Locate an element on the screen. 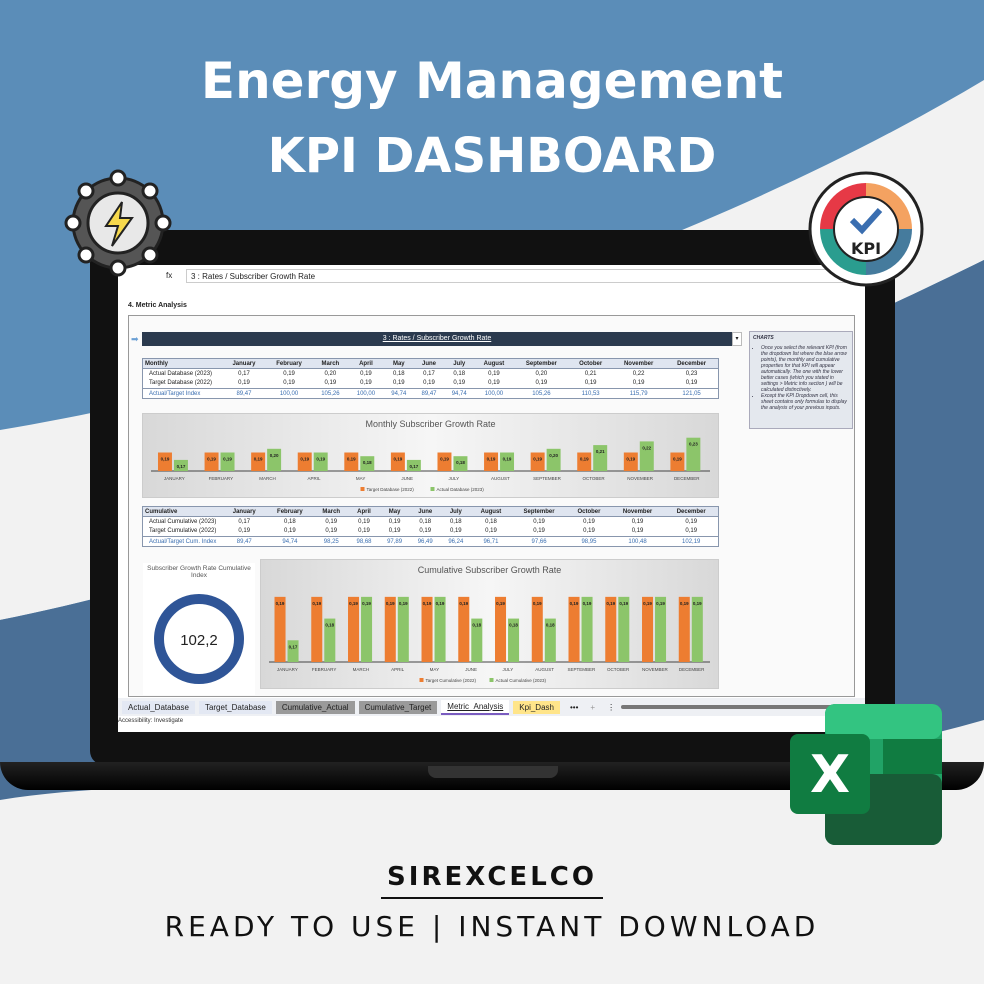  add-sheet-icon: + is located at coordinates (593, 707).